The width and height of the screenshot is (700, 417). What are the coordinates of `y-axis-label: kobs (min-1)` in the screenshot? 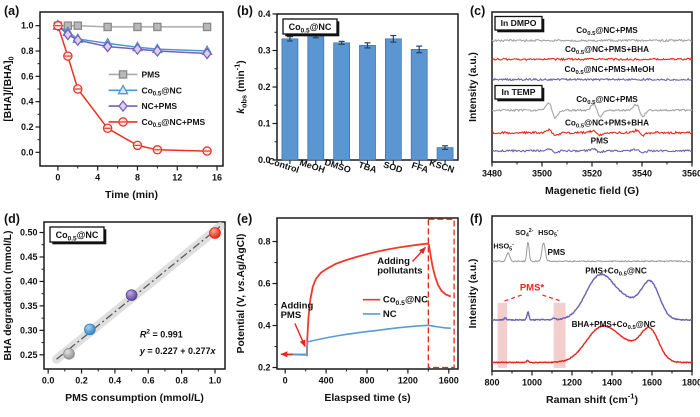 It's located at (241, 87).